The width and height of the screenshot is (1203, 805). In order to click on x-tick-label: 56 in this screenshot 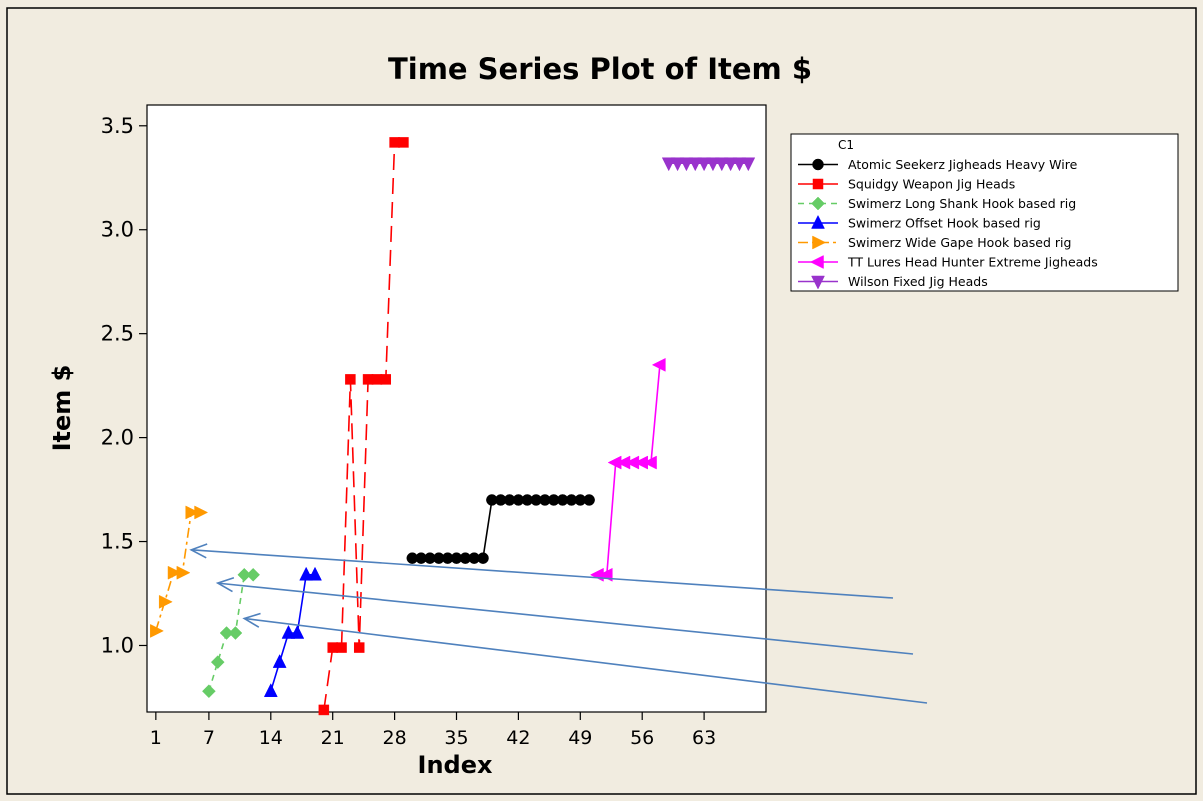, I will do `click(642, 738)`.